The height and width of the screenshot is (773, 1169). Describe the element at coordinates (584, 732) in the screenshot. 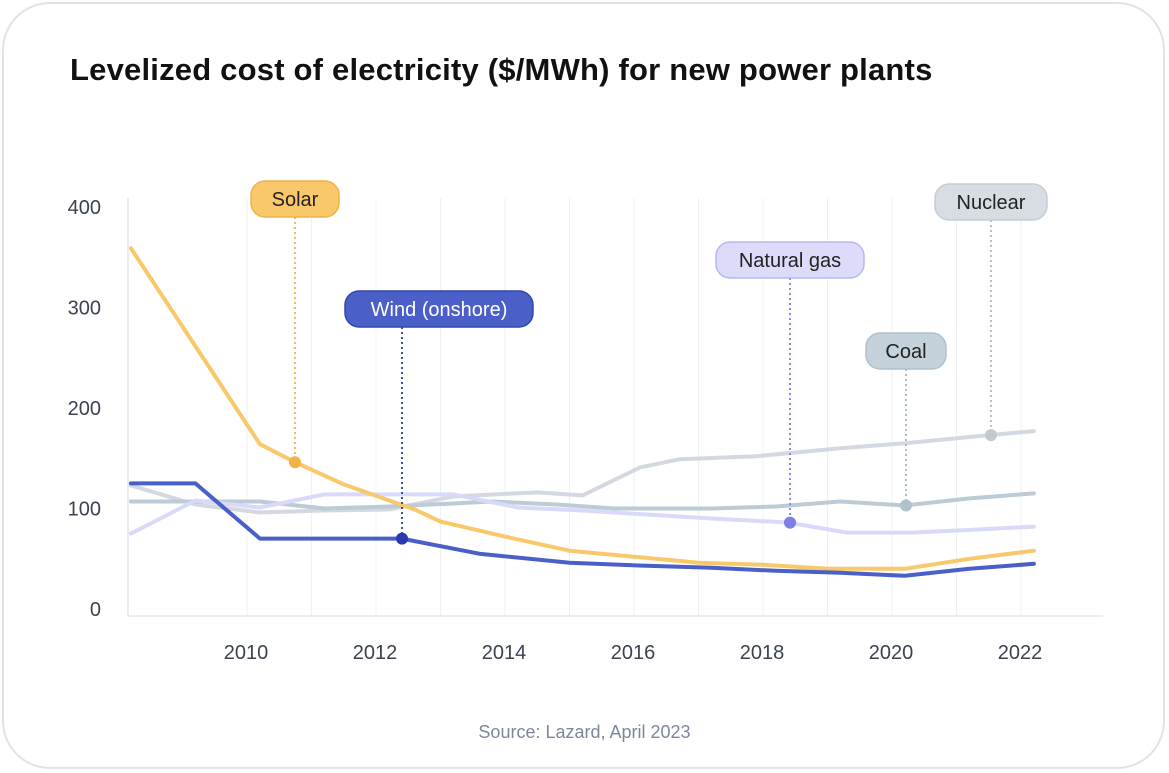

I see `source-note: Source: Lazard, April 2023` at that location.